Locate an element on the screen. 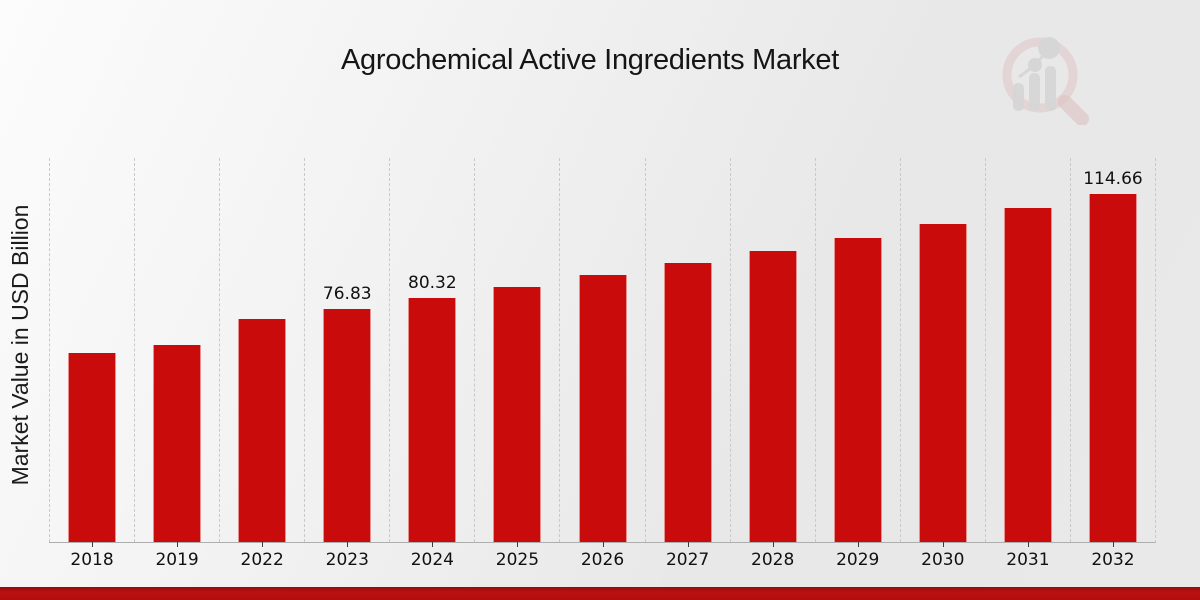  x-tick-label-2026: 2026 is located at coordinates (602, 560).